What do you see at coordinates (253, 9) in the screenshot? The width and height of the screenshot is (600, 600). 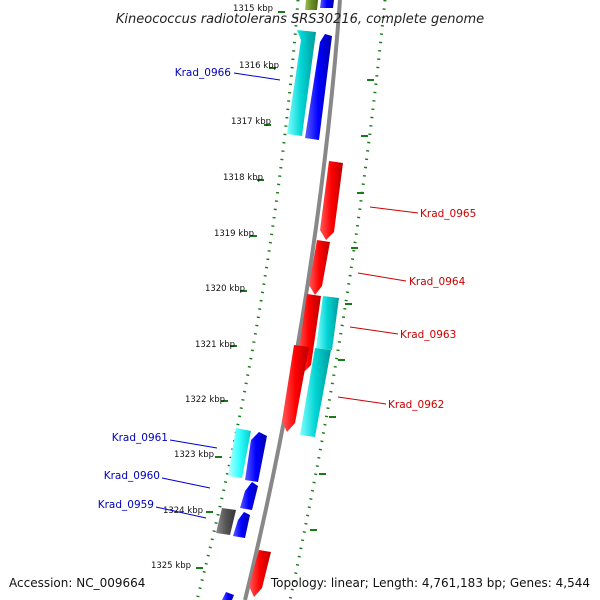 I see `tick-label-1315kbp: 1315 kbp` at bounding box center [253, 9].